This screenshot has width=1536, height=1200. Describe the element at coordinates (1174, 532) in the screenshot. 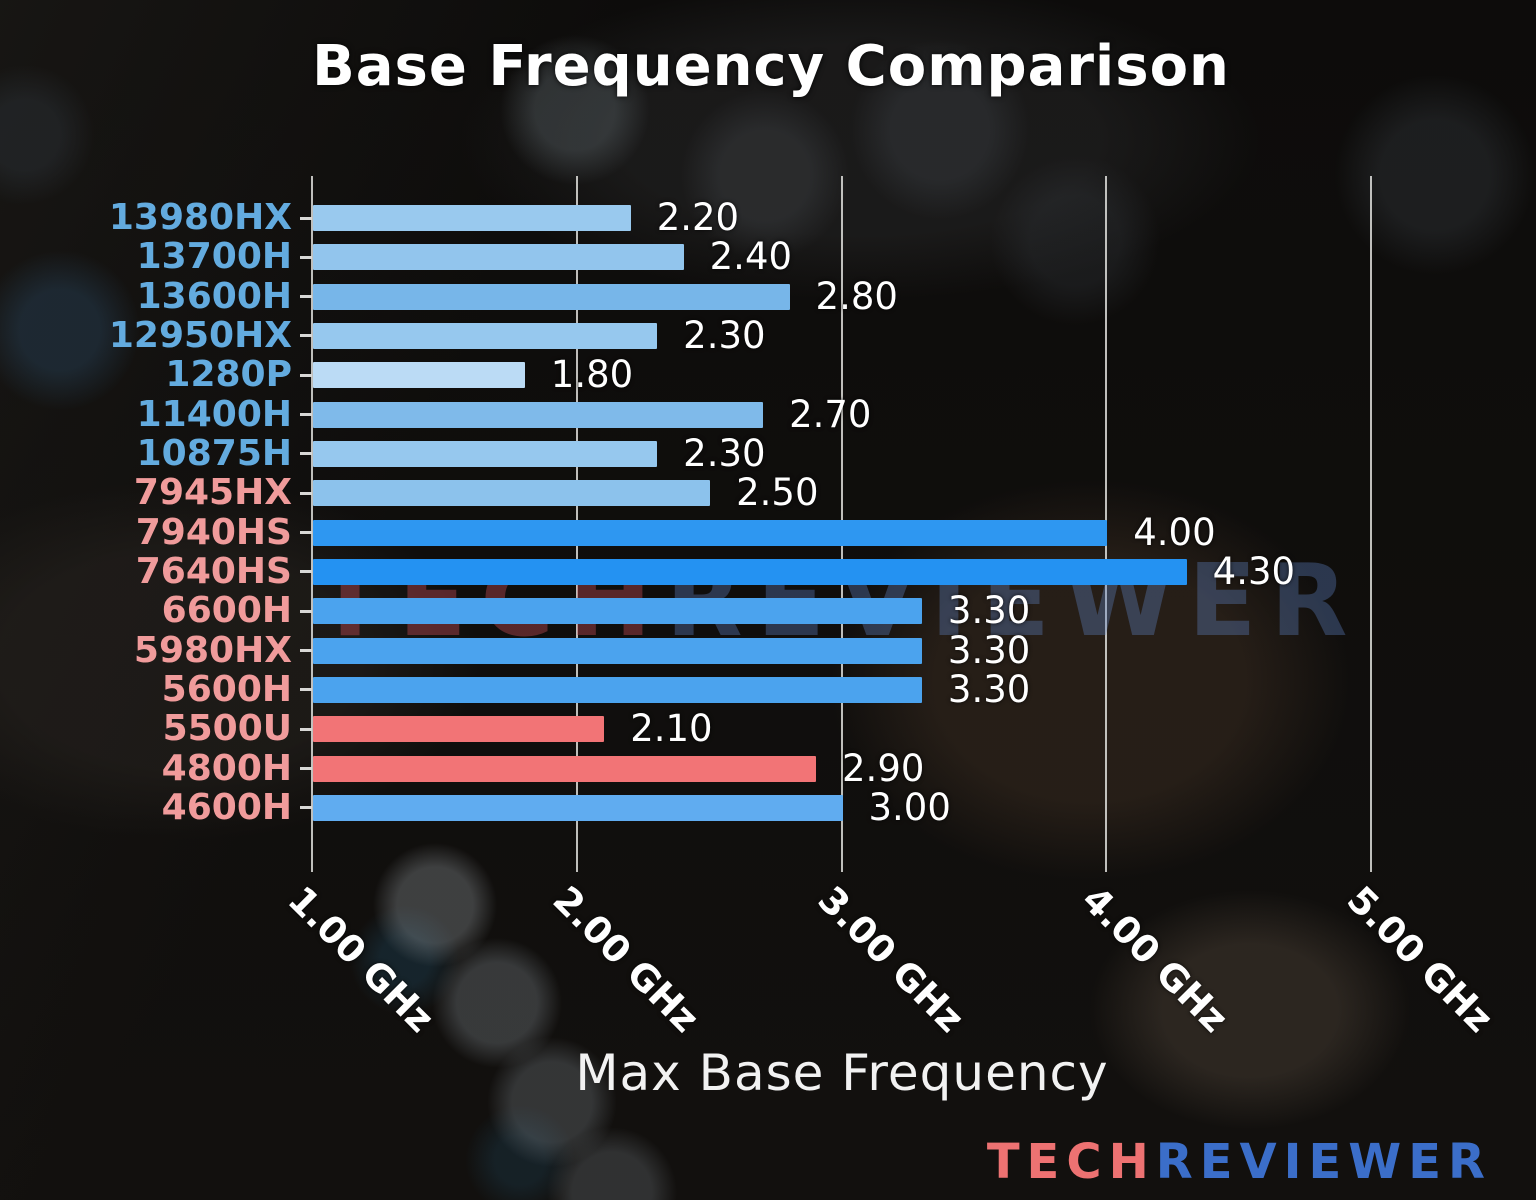

I see `bar-value-label: 4.00` at that location.